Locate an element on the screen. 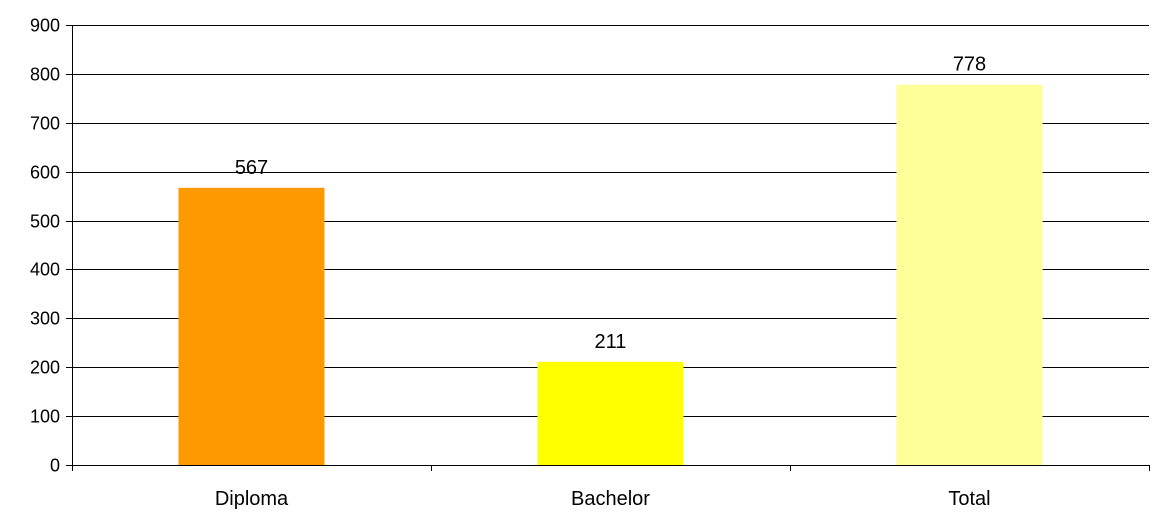  y-tick-label: 0 is located at coordinates (55, 466).